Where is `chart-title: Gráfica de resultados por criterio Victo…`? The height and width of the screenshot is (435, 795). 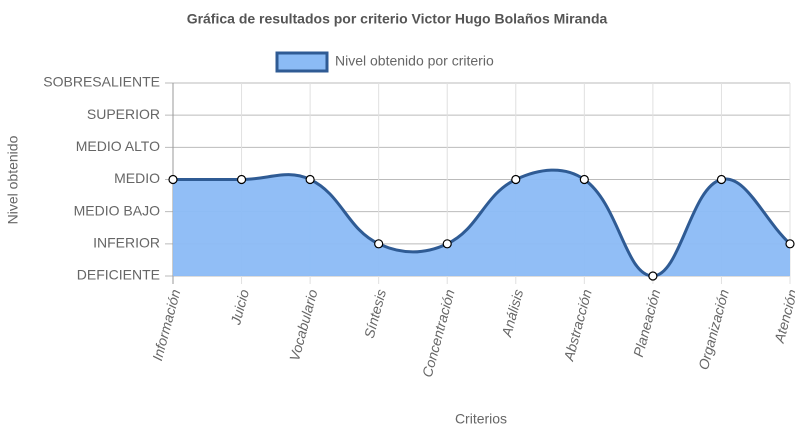 chart-title: Gráfica de resultados por criterio Victo… is located at coordinates (397, 19).